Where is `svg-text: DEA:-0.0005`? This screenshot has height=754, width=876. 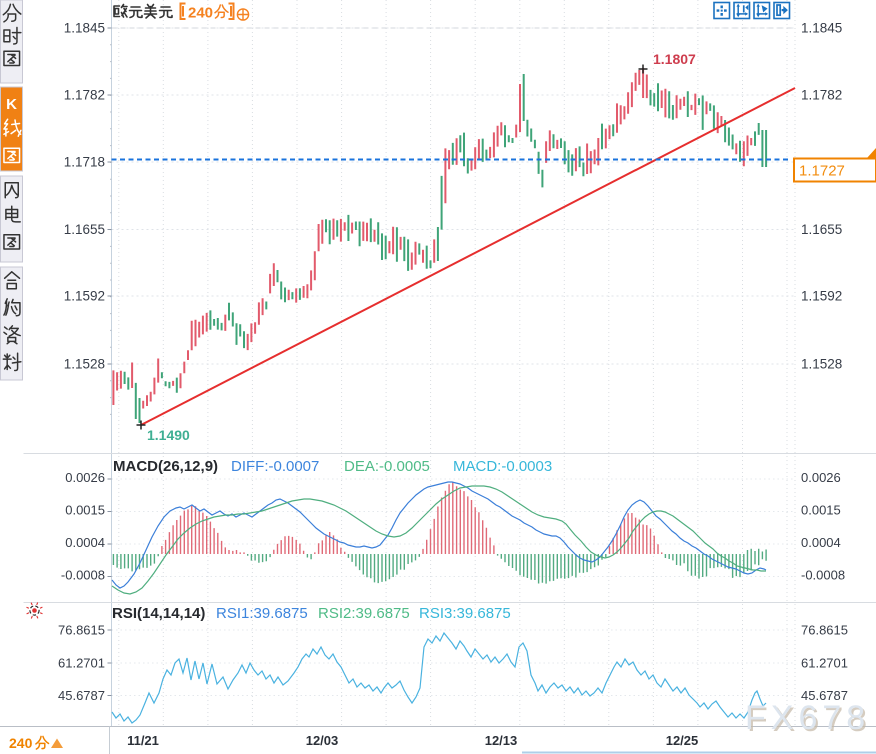 svg-text: DEA:-0.0005 is located at coordinates (387, 466).